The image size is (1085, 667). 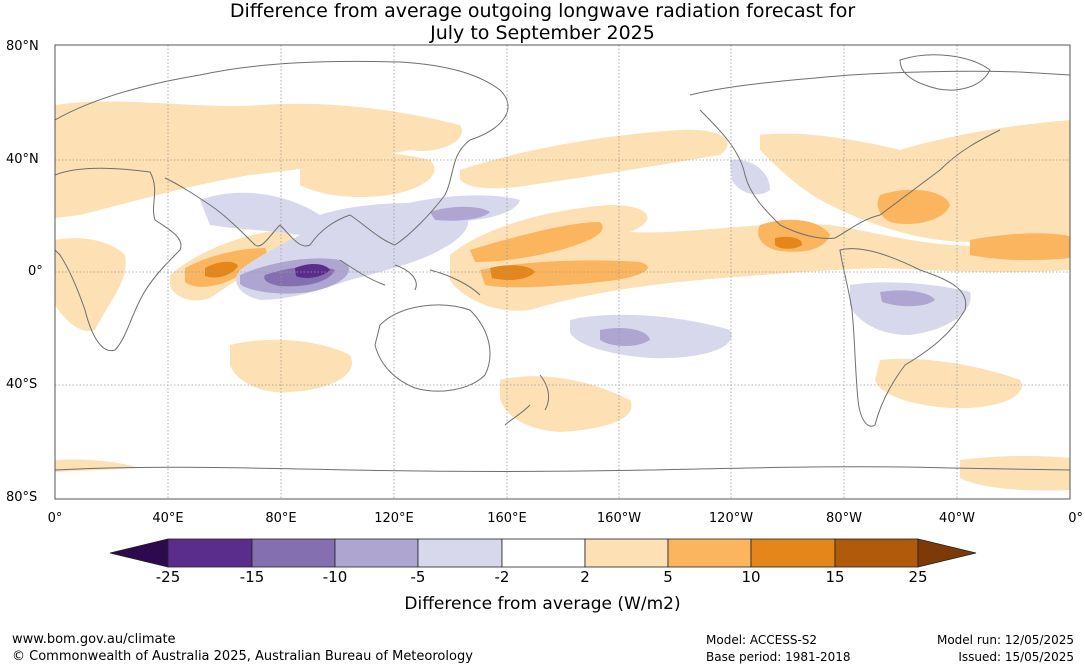 I want to click on lon-label-120e: 120°E, so click(x=394, y=518).